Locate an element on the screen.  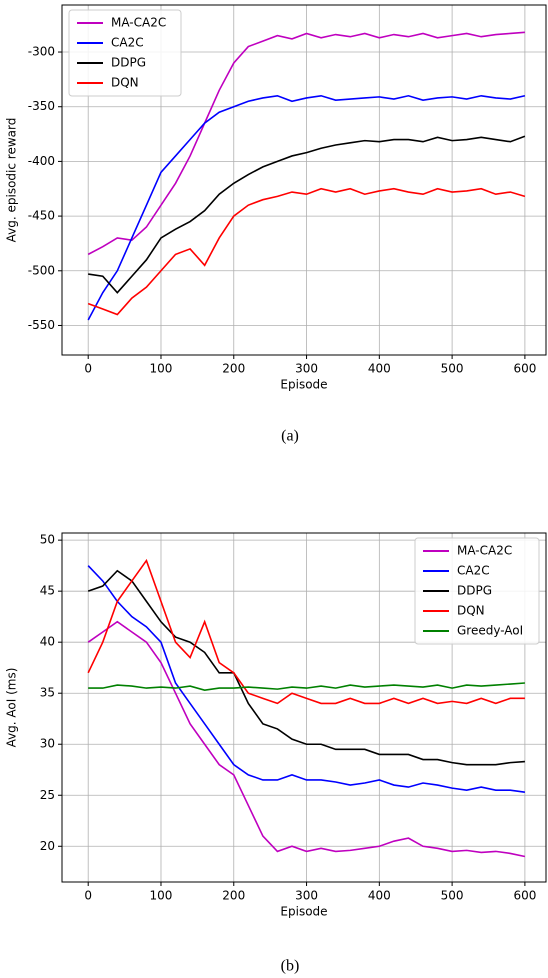
legend-label: Greedy-AoI is located at coordinates (490, 631).